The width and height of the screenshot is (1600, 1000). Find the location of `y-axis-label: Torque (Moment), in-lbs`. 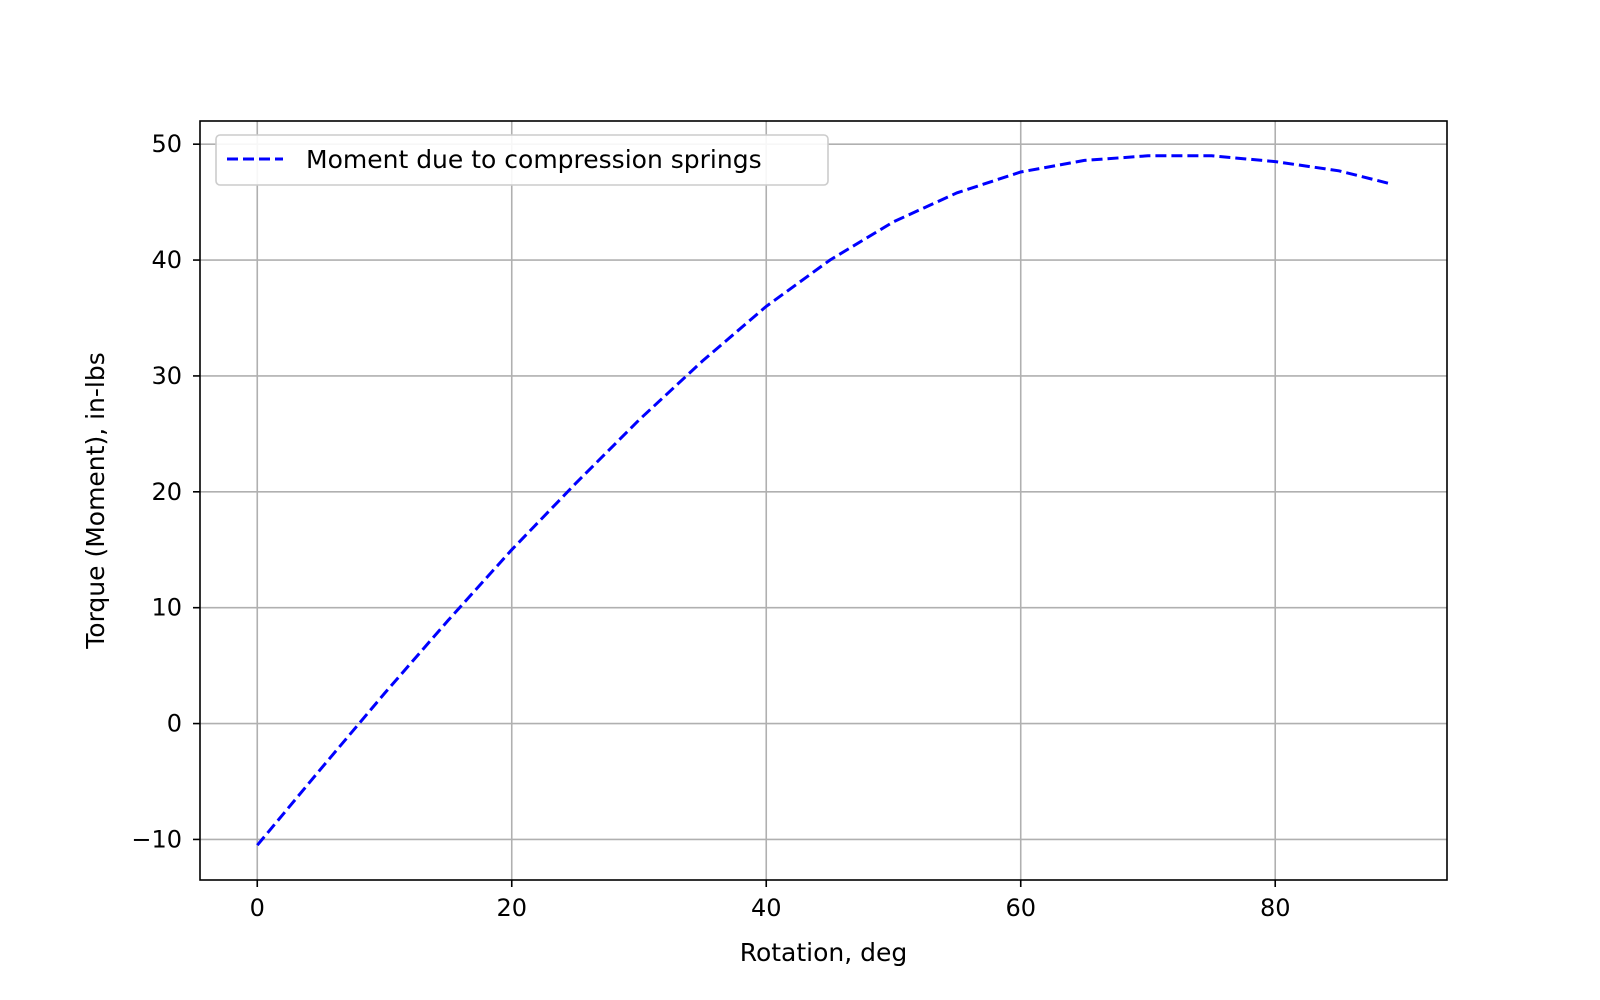

y-axis-label: Torque (Moment), in-lbs is located at coordinates (95, 501).